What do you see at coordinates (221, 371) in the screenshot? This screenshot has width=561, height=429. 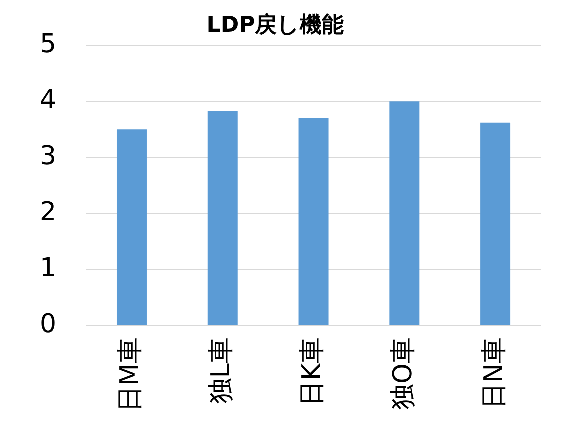 I see `x-tick-label: 独L車` at bounding box center [221, 371].